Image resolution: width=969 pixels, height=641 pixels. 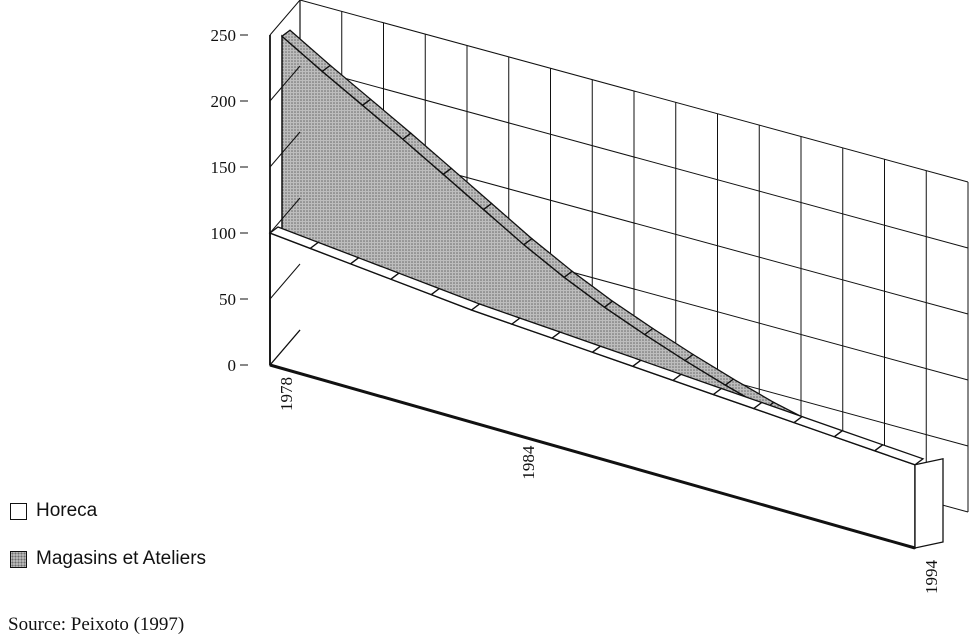 What do you see at coordinates (121, 558) in the screenshot?
I see `legend-label: Magasins et Ateliers` at bounding box center [121, 558].